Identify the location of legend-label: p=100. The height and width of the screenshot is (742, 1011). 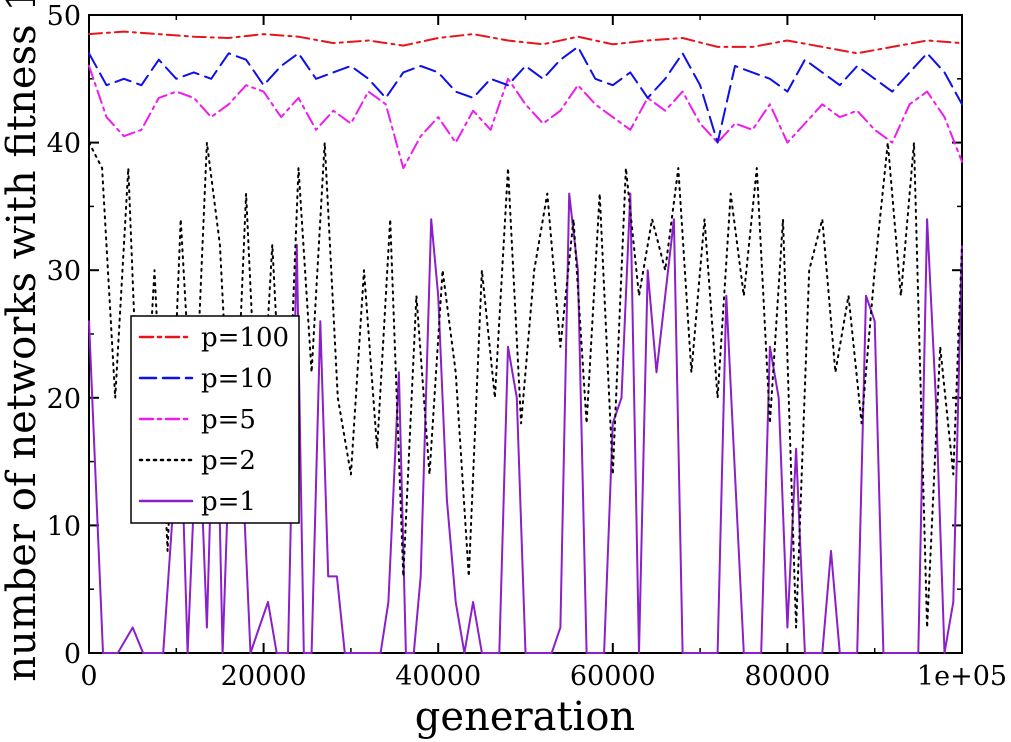
(245, 338).